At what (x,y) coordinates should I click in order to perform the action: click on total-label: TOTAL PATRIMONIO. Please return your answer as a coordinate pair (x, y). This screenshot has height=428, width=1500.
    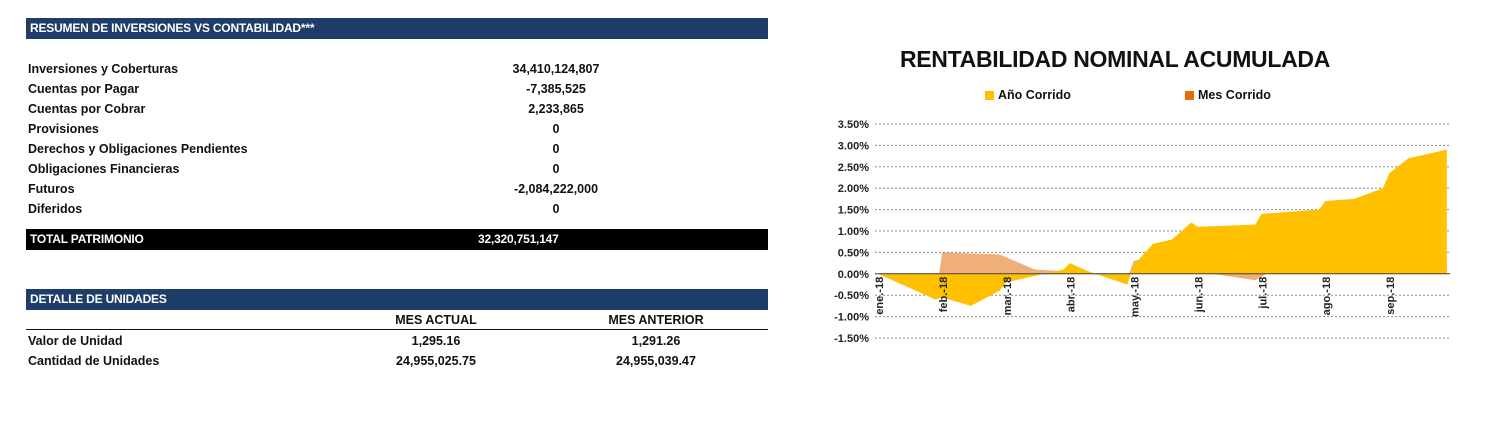
    Looking at the image, I should click on (87, 239).